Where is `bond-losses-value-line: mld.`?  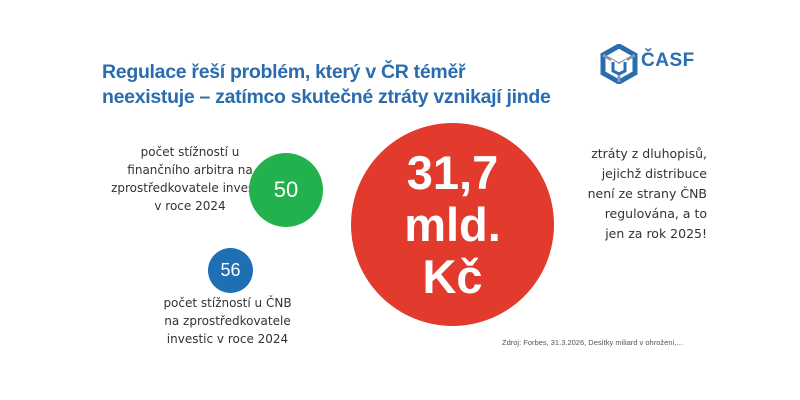
bond-losses-value-line: mld. is located at coordinates (452, 224).